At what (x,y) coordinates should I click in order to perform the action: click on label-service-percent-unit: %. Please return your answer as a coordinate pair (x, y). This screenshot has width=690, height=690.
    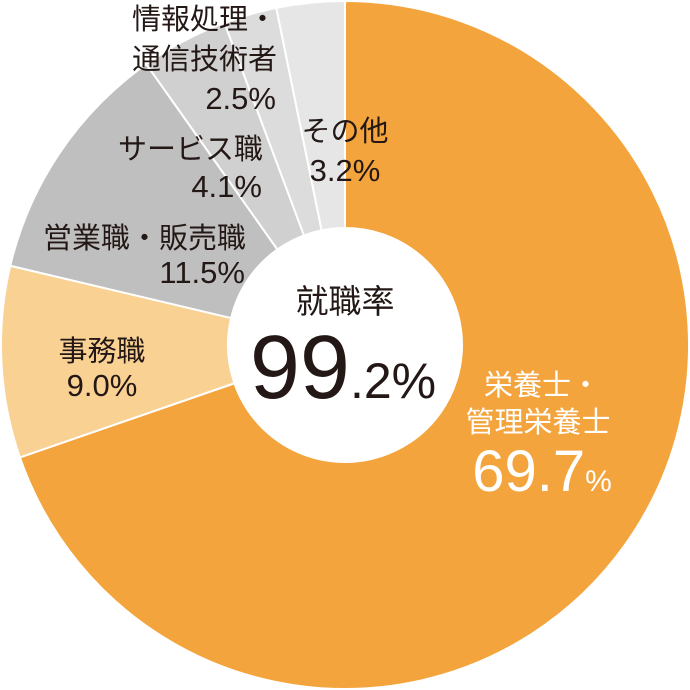
    Looking at the image, I should click on (248, 186).